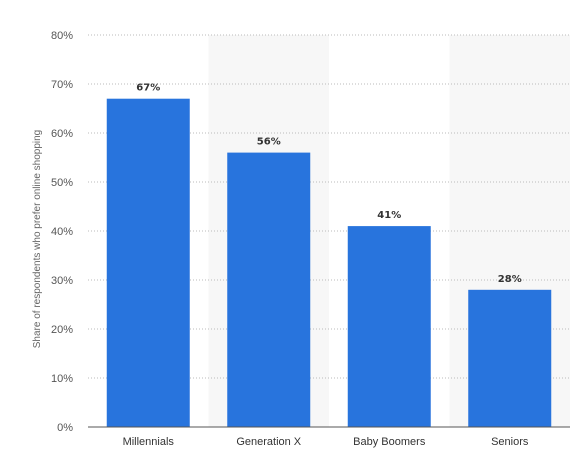 This screenshot has width=583, height=452. Describe the element at coordinates (268, 442) in the screenshot. I see `x-tick-label: Generation X` at that location.